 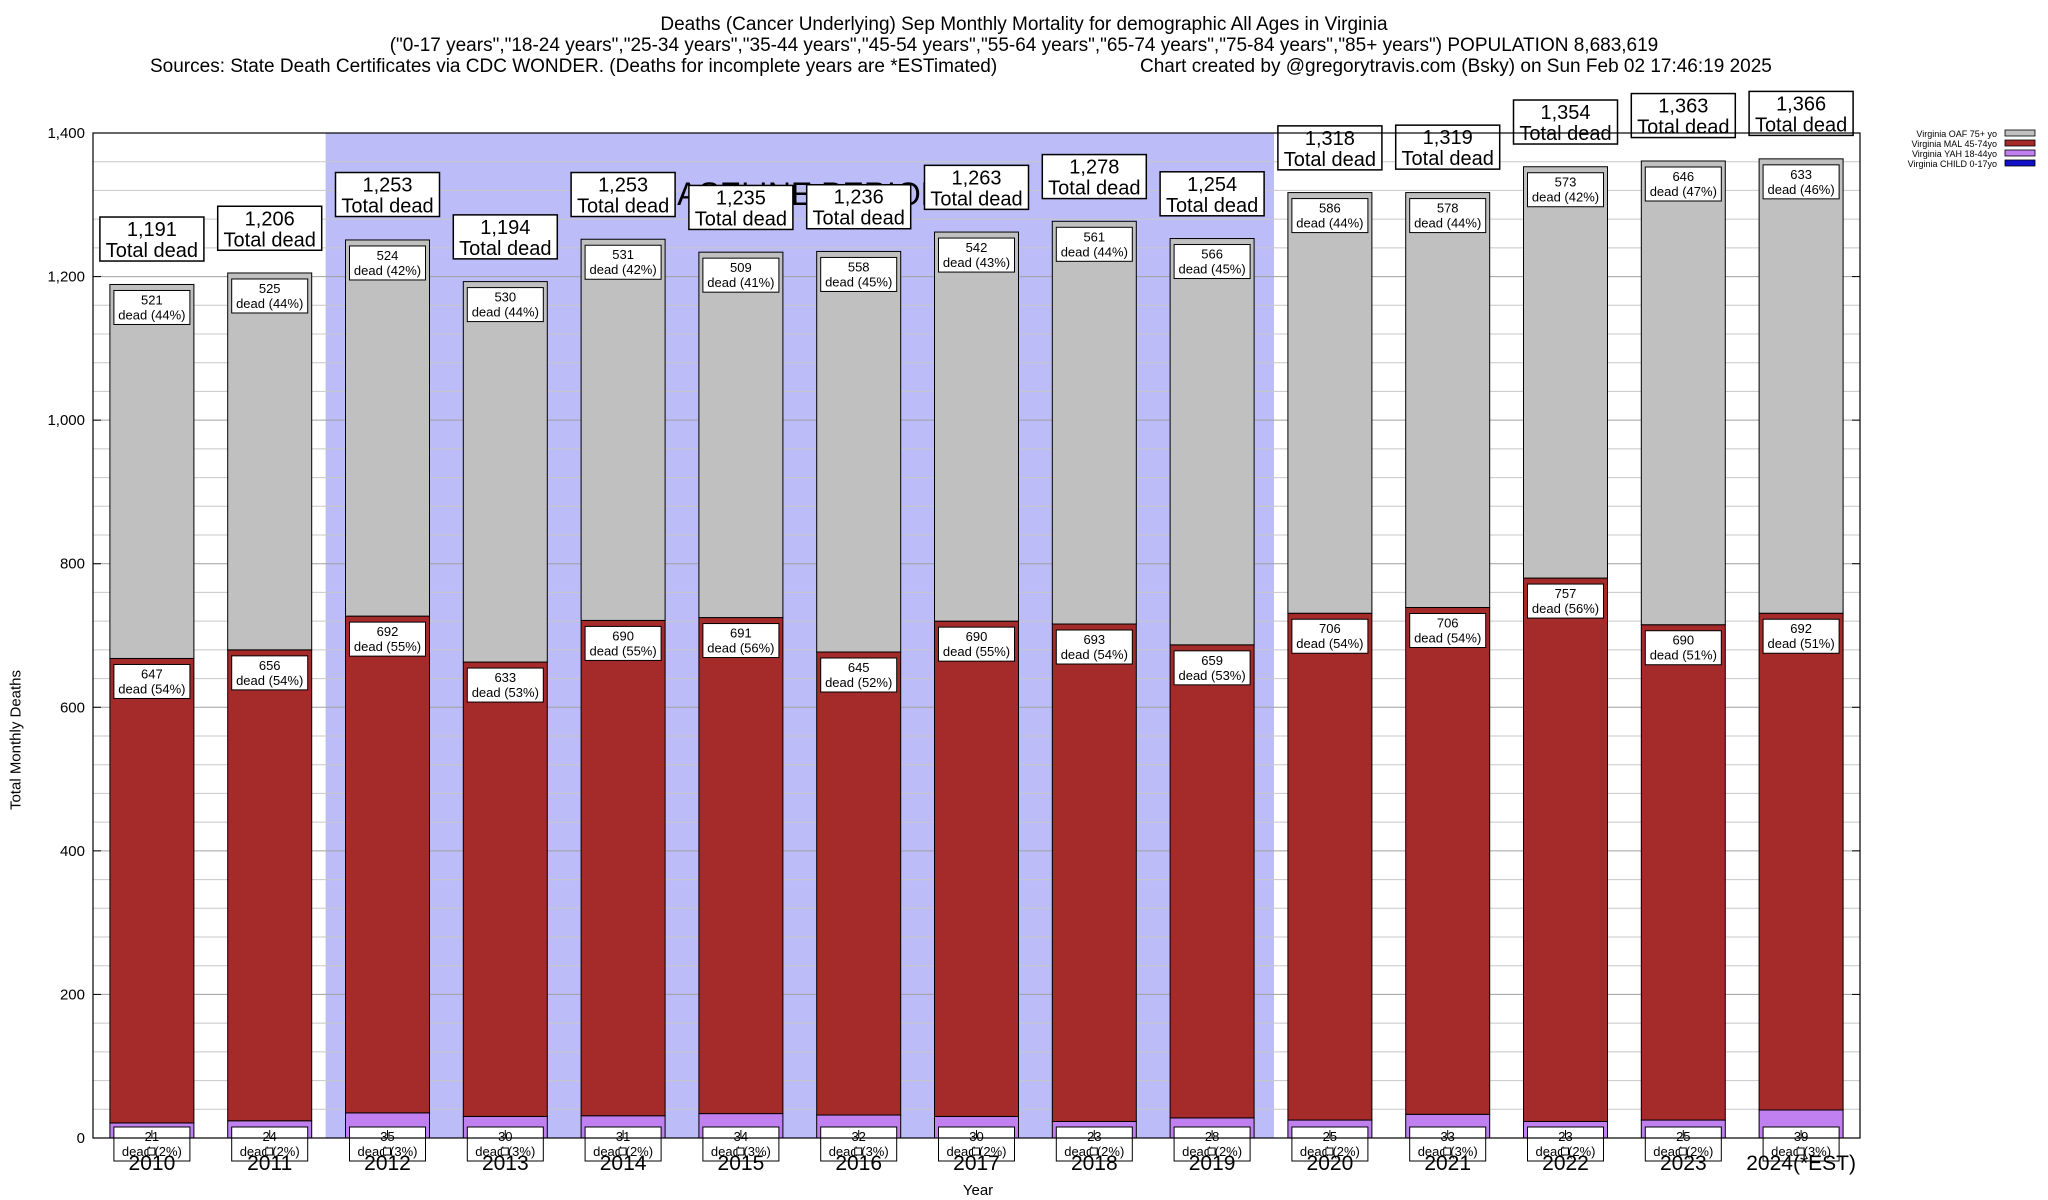 I want to click on x-tick-label: 2020, so click(x=1330, y=1163).